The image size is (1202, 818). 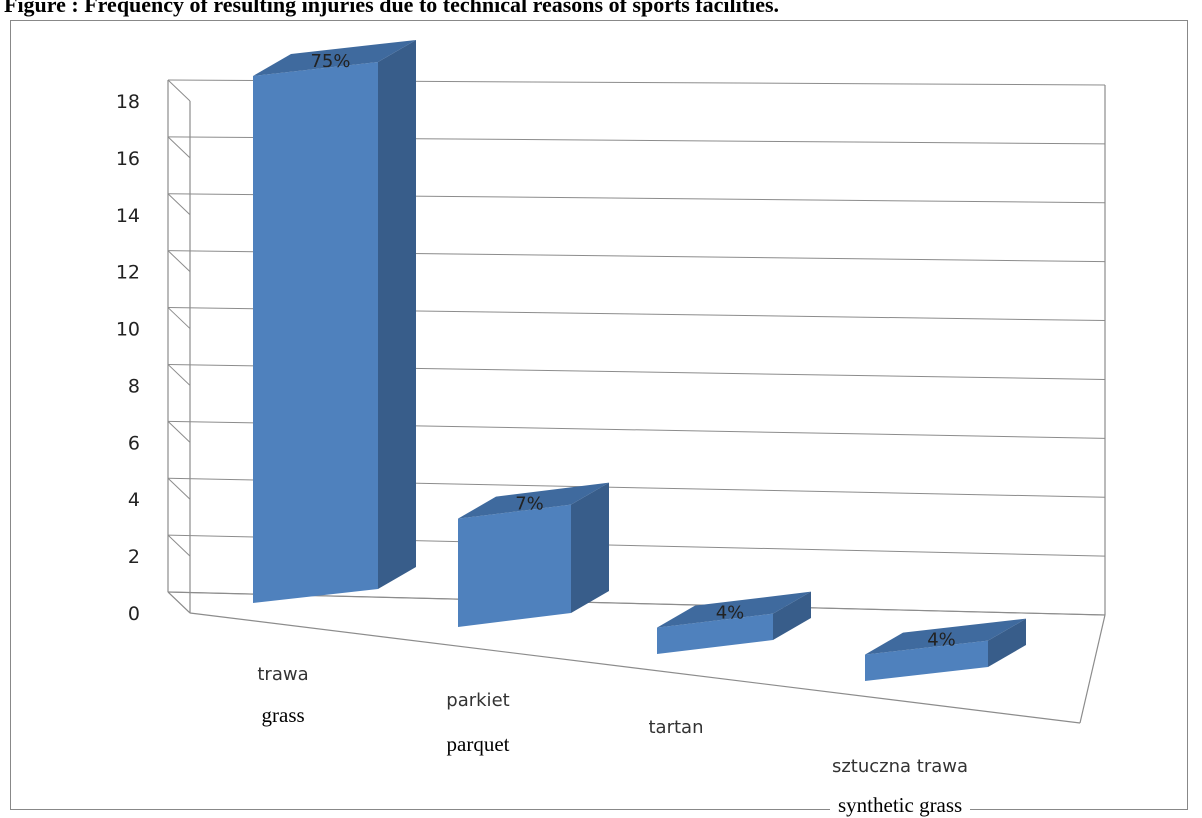 I want to click on x-category-label: parkiet, so click(x=477, y=700).